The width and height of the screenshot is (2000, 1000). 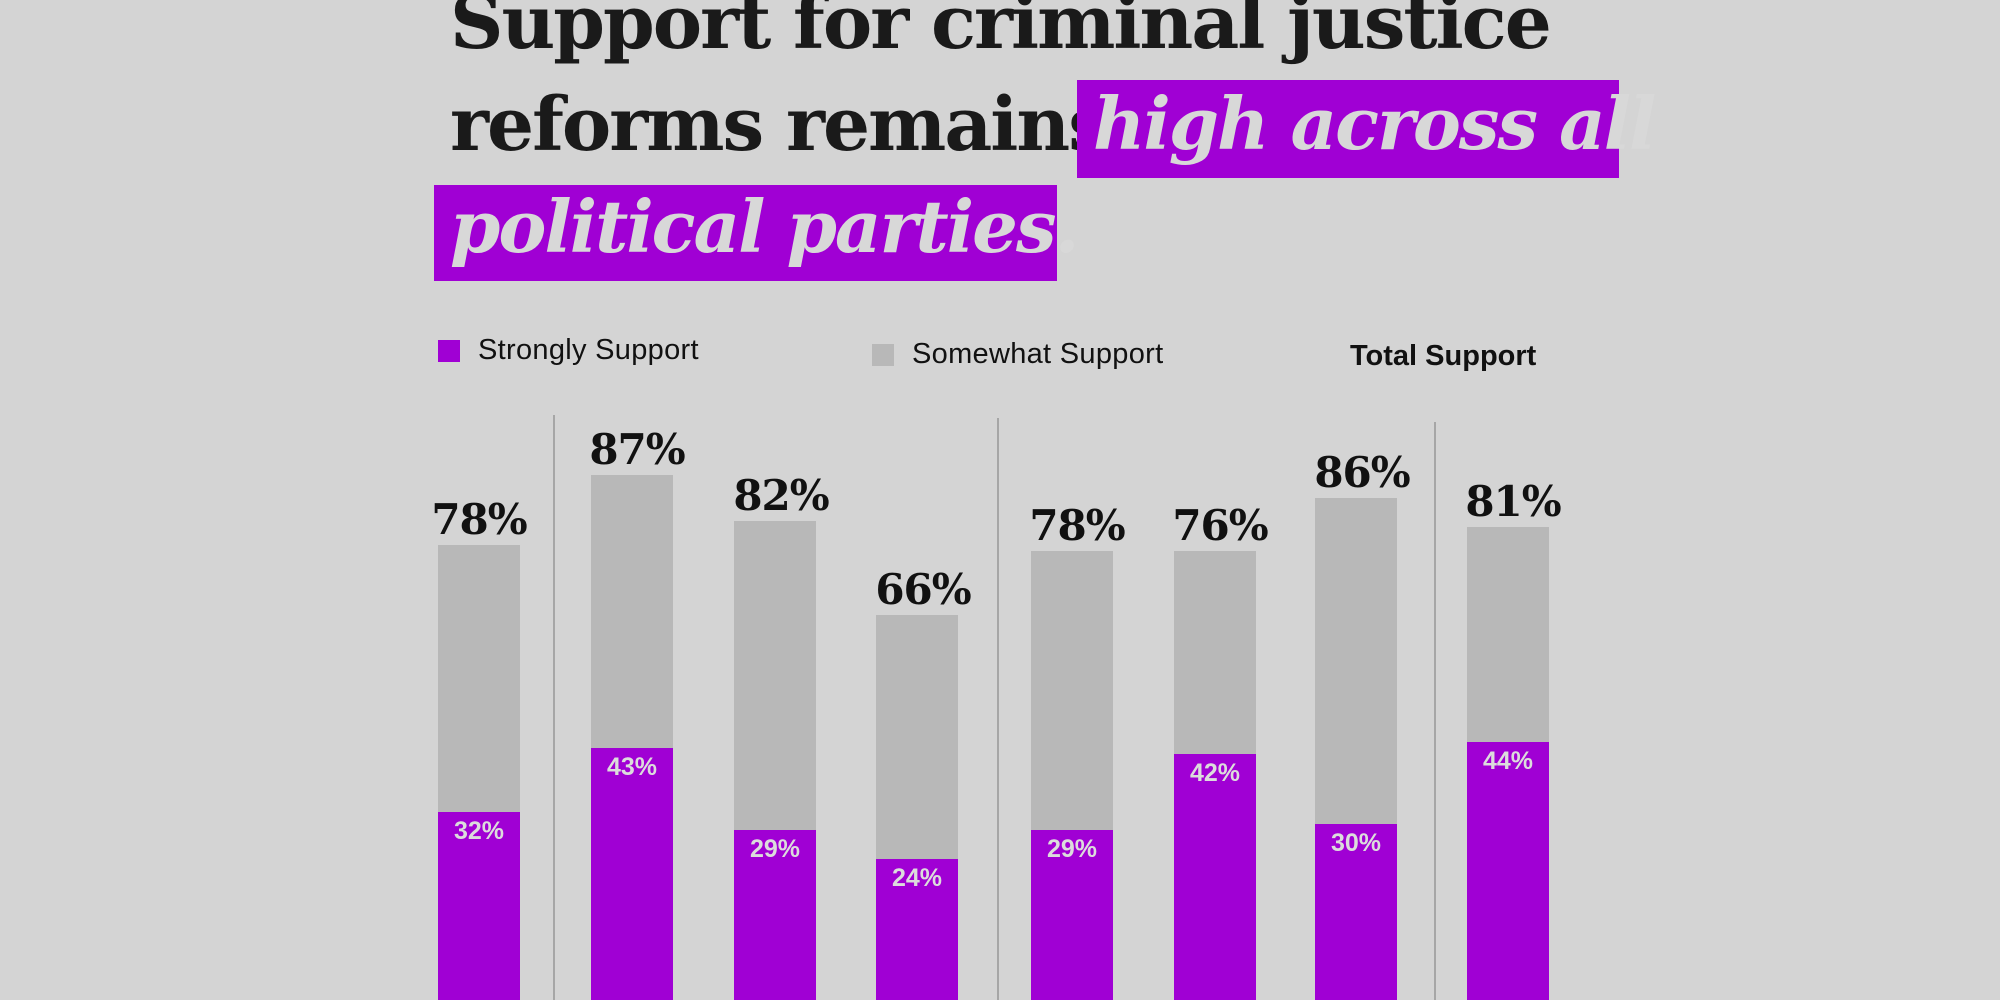 What do you see at coordinates (1443, 356) in the screenshot?
I see `legend-total-support: Total Support` at bounding box center [1443, 356].